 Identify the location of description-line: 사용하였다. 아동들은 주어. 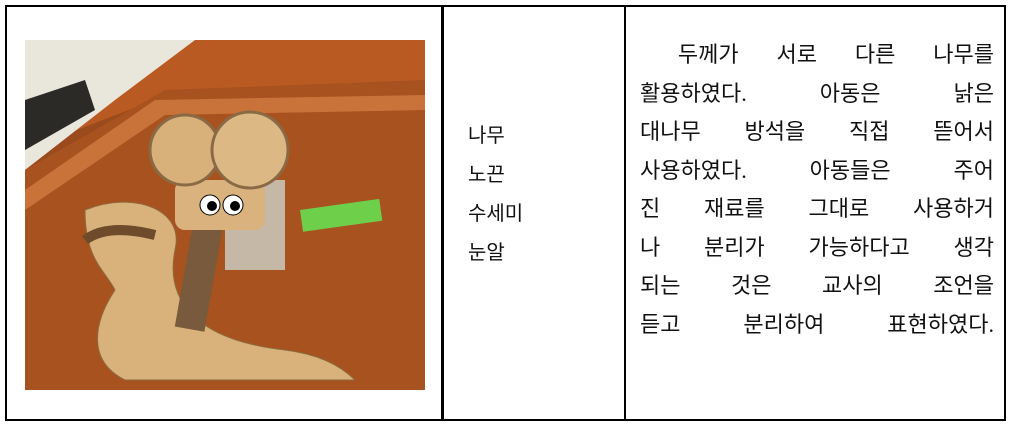
(817, 170).